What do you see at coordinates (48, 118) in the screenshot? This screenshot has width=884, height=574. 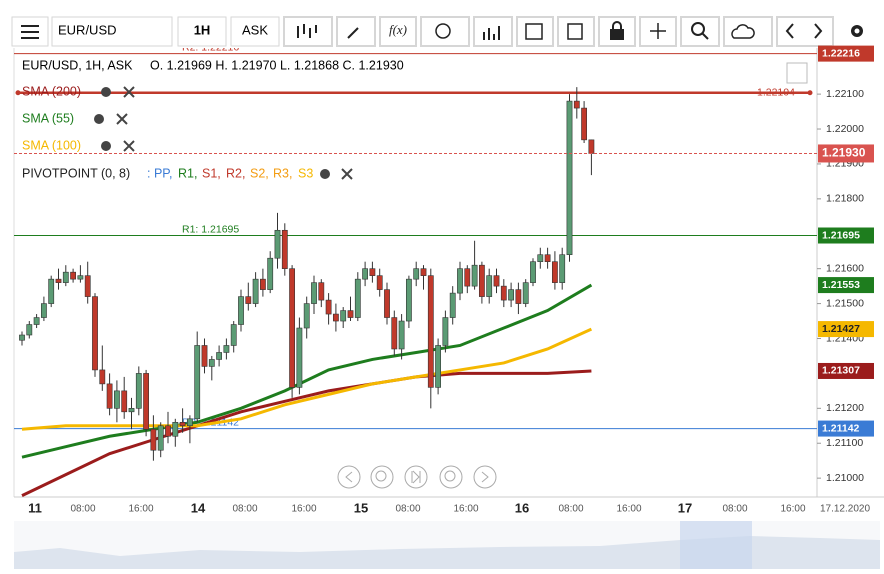 I see `legend-entry: SMA (55)` at bounding box center [48, 118].